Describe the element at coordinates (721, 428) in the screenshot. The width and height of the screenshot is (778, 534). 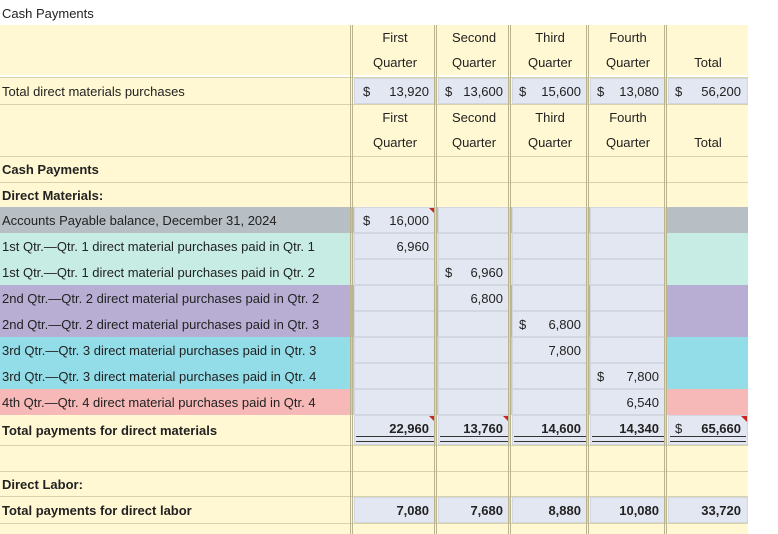
I see `value: 65,660` at that location.